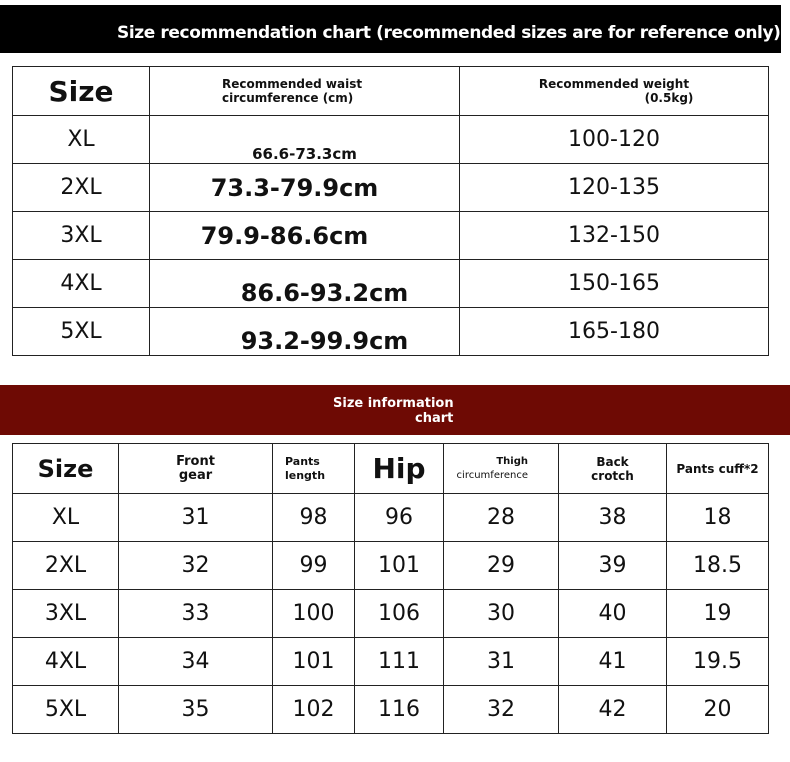 This screenshot has height=762, width=790. I want to click on weight-cell: 100-120, so click(614, 139).